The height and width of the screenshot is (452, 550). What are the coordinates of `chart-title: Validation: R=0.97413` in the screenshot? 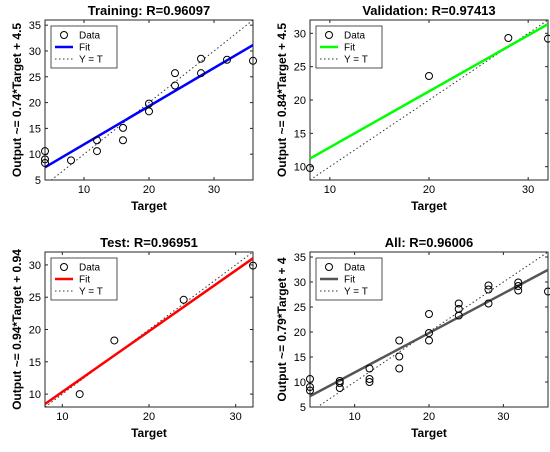 It's located at (428, 10).